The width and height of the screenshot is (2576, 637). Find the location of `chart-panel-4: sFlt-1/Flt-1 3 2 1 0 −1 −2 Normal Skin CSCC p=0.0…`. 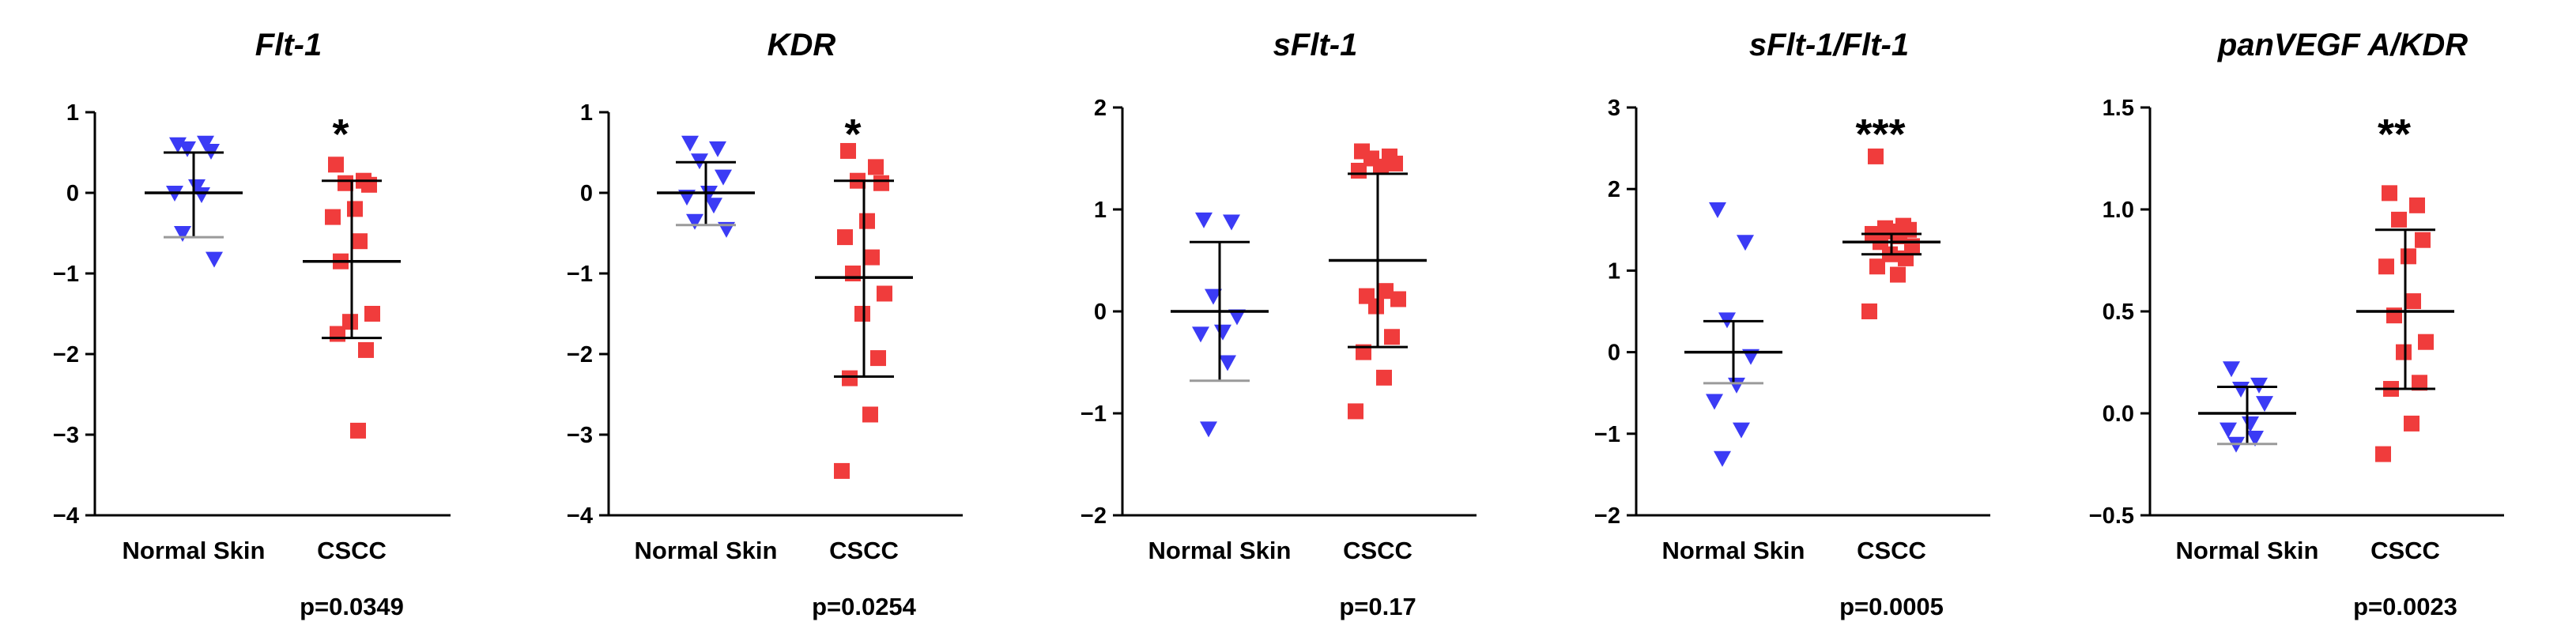

chart-panel-4: sFlt-1/Flt-1 3 2 1 0 −1 −2 Normal Skin CSCC p=0.0… is located at coordinates (1792, 324).